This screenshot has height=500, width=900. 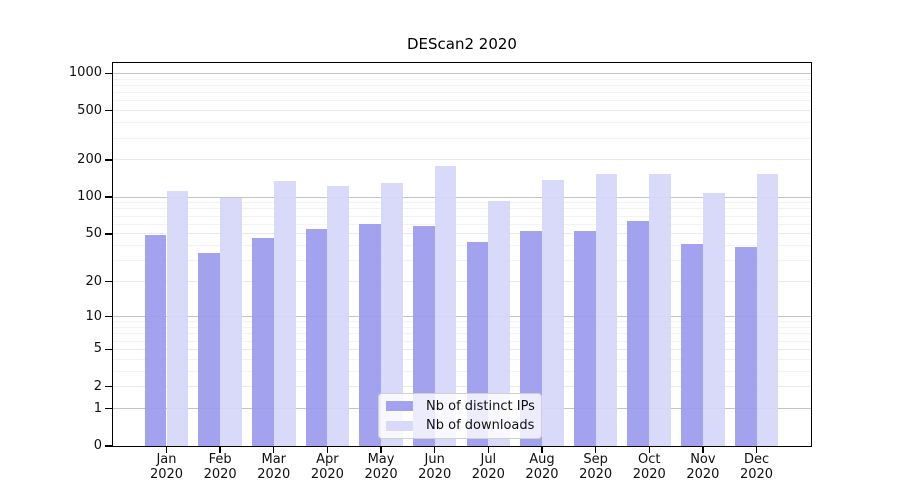 What do you see at coordinates (596, 467) in the screenshot?
I see `x-tick-label-sep: Sep 2020` at bounding box center [596, 467].